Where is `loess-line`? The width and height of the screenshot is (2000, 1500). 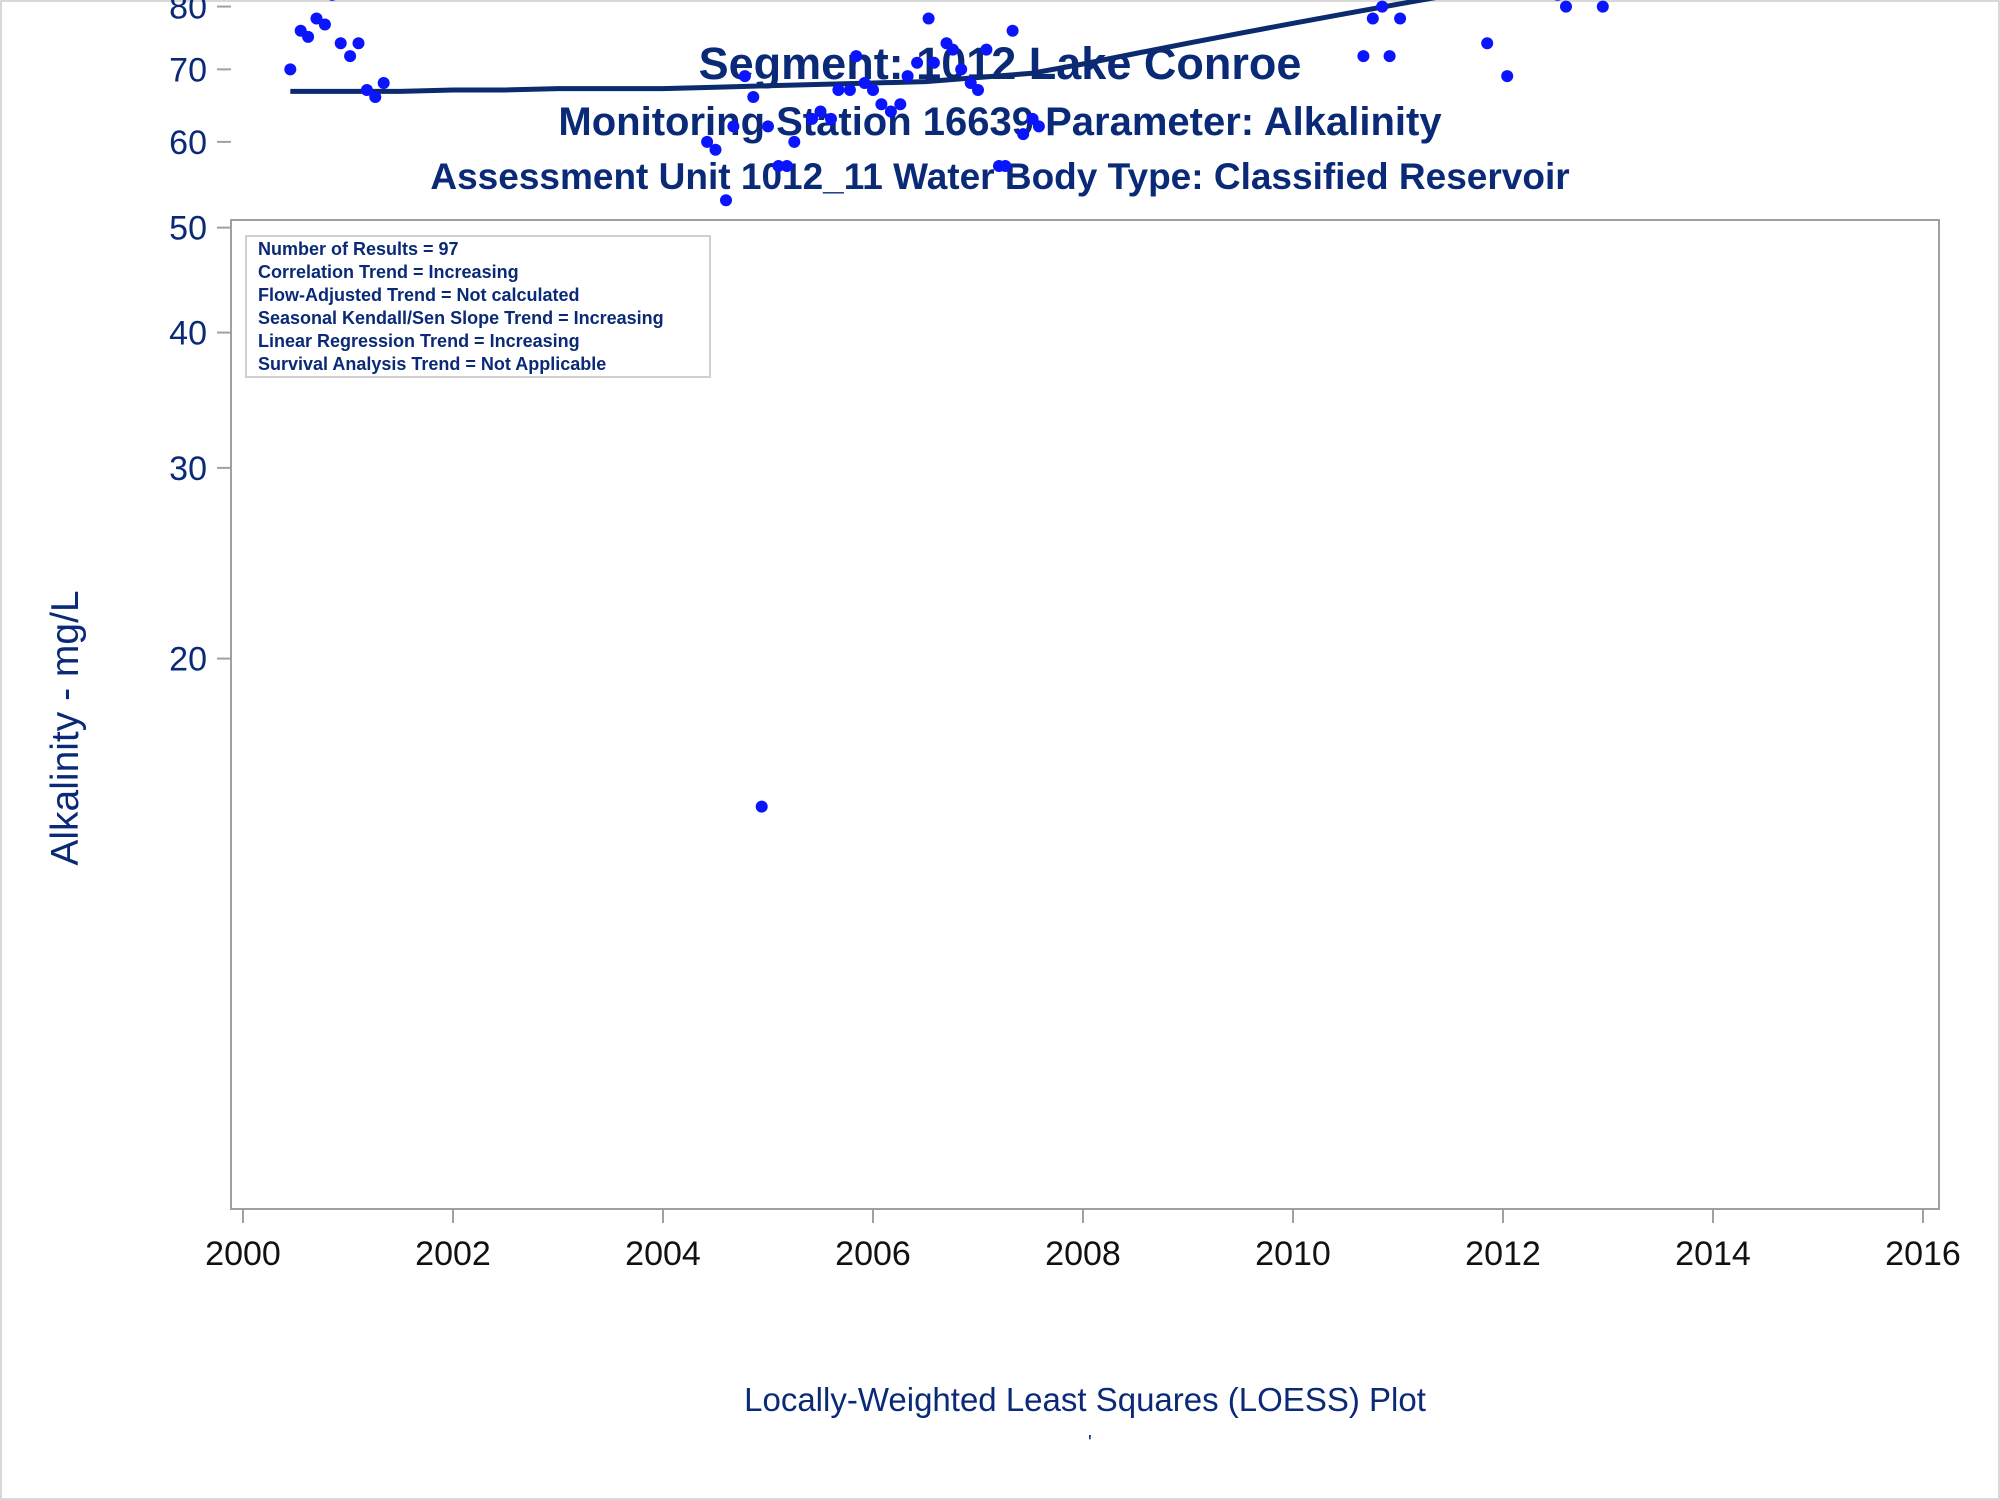
loess-line is located at coordinates (863, 47).